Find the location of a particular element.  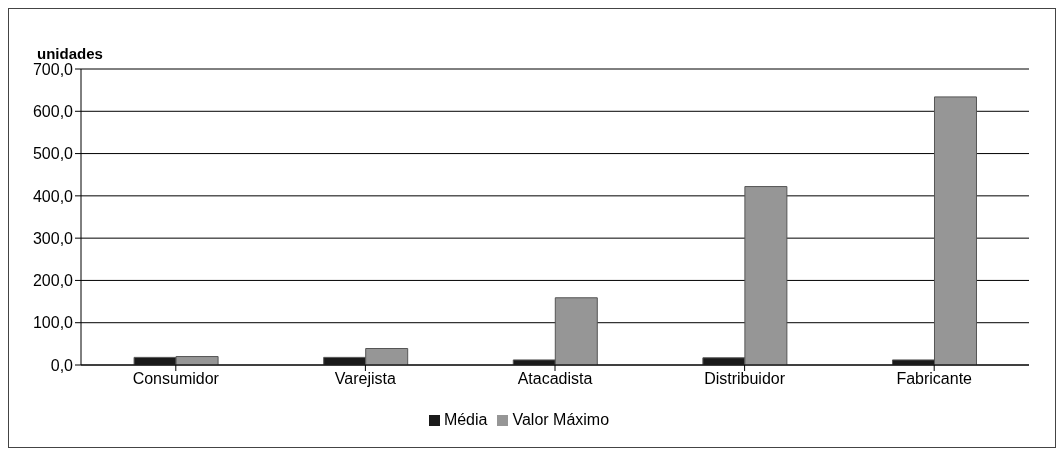

x-tick-label: Fabricante is located at coordinates (934, 379).